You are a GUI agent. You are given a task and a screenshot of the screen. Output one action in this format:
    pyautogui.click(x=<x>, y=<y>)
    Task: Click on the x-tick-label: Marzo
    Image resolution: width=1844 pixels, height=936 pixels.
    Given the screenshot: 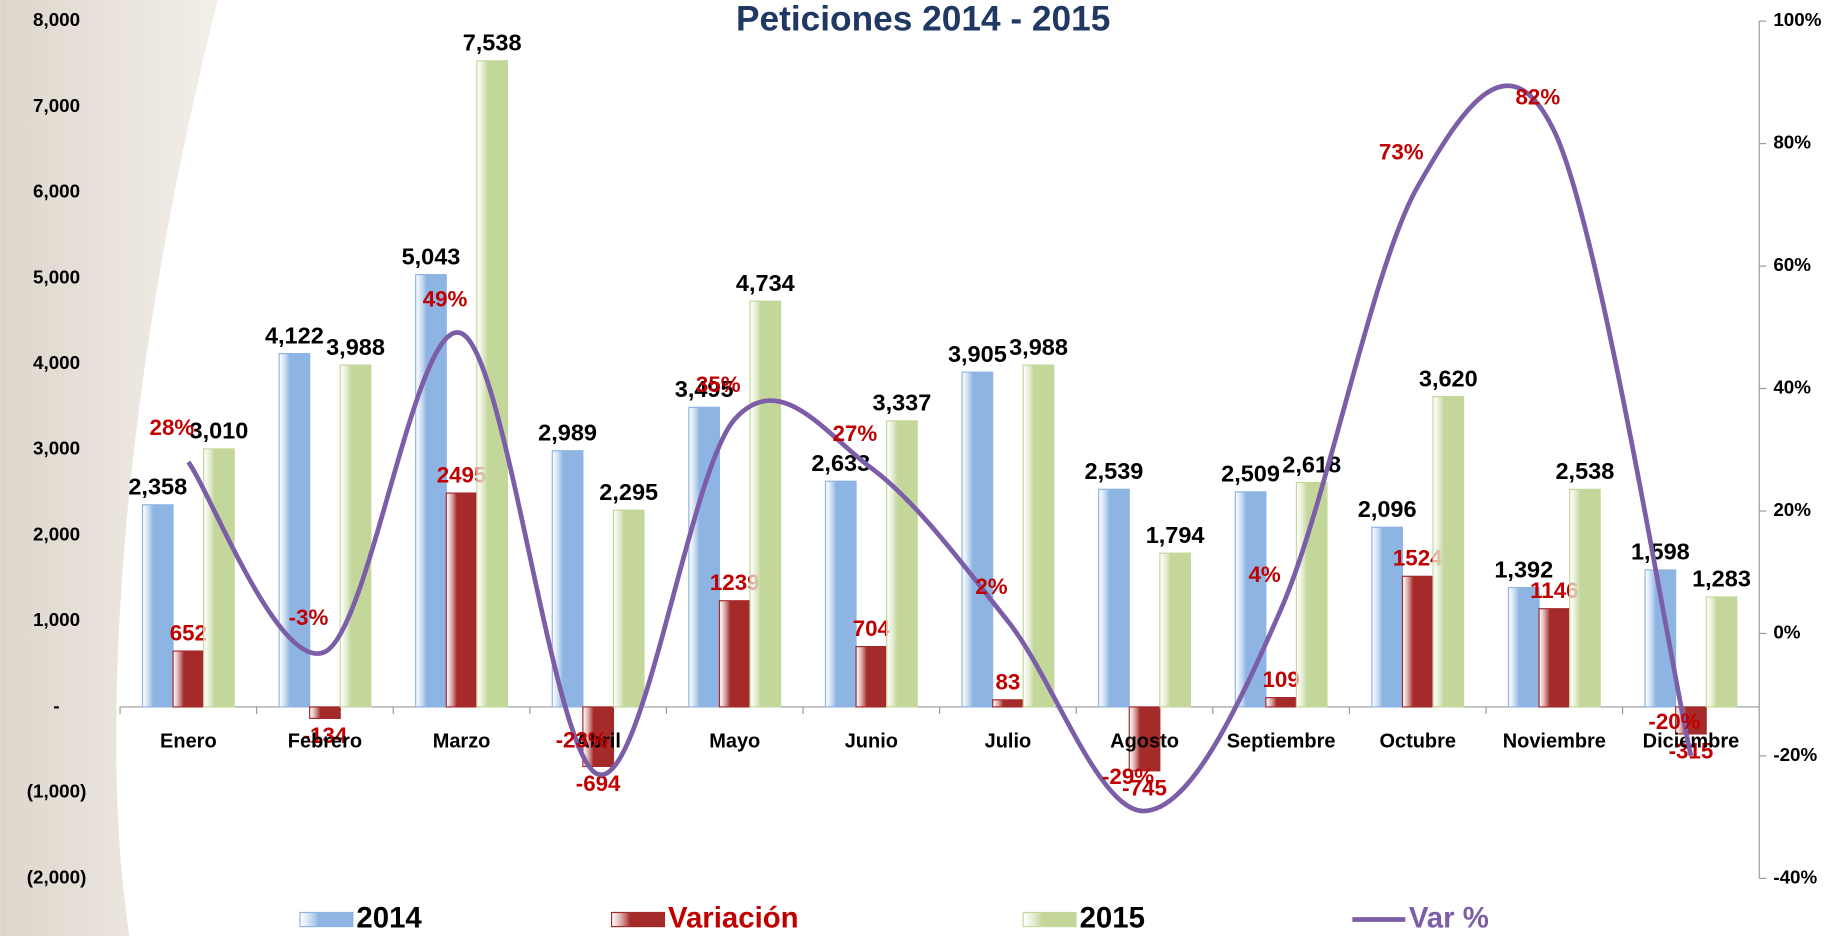 What is the action you would take?
    pyautogui.click(x=462, y=741)
    